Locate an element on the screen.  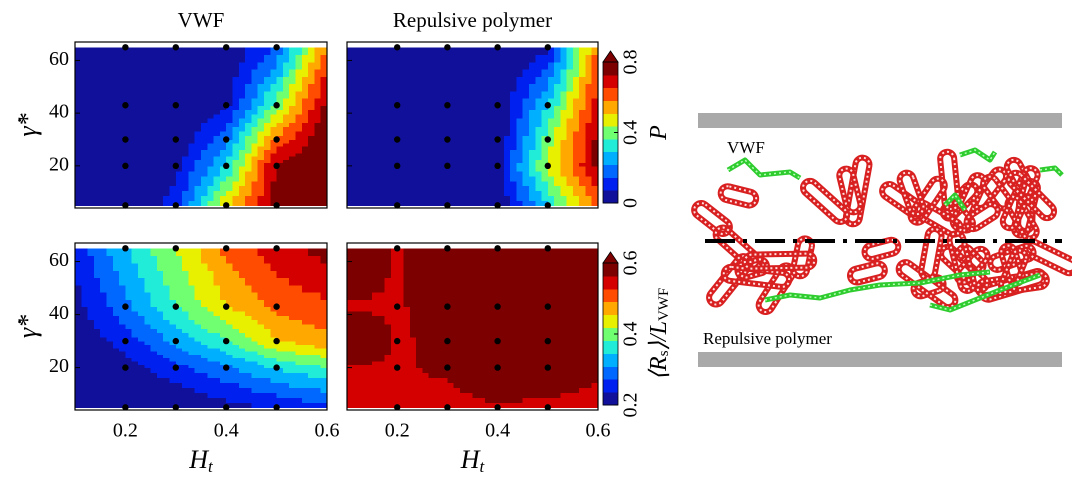
colorbar-extend is located at coordinates (610, 56).